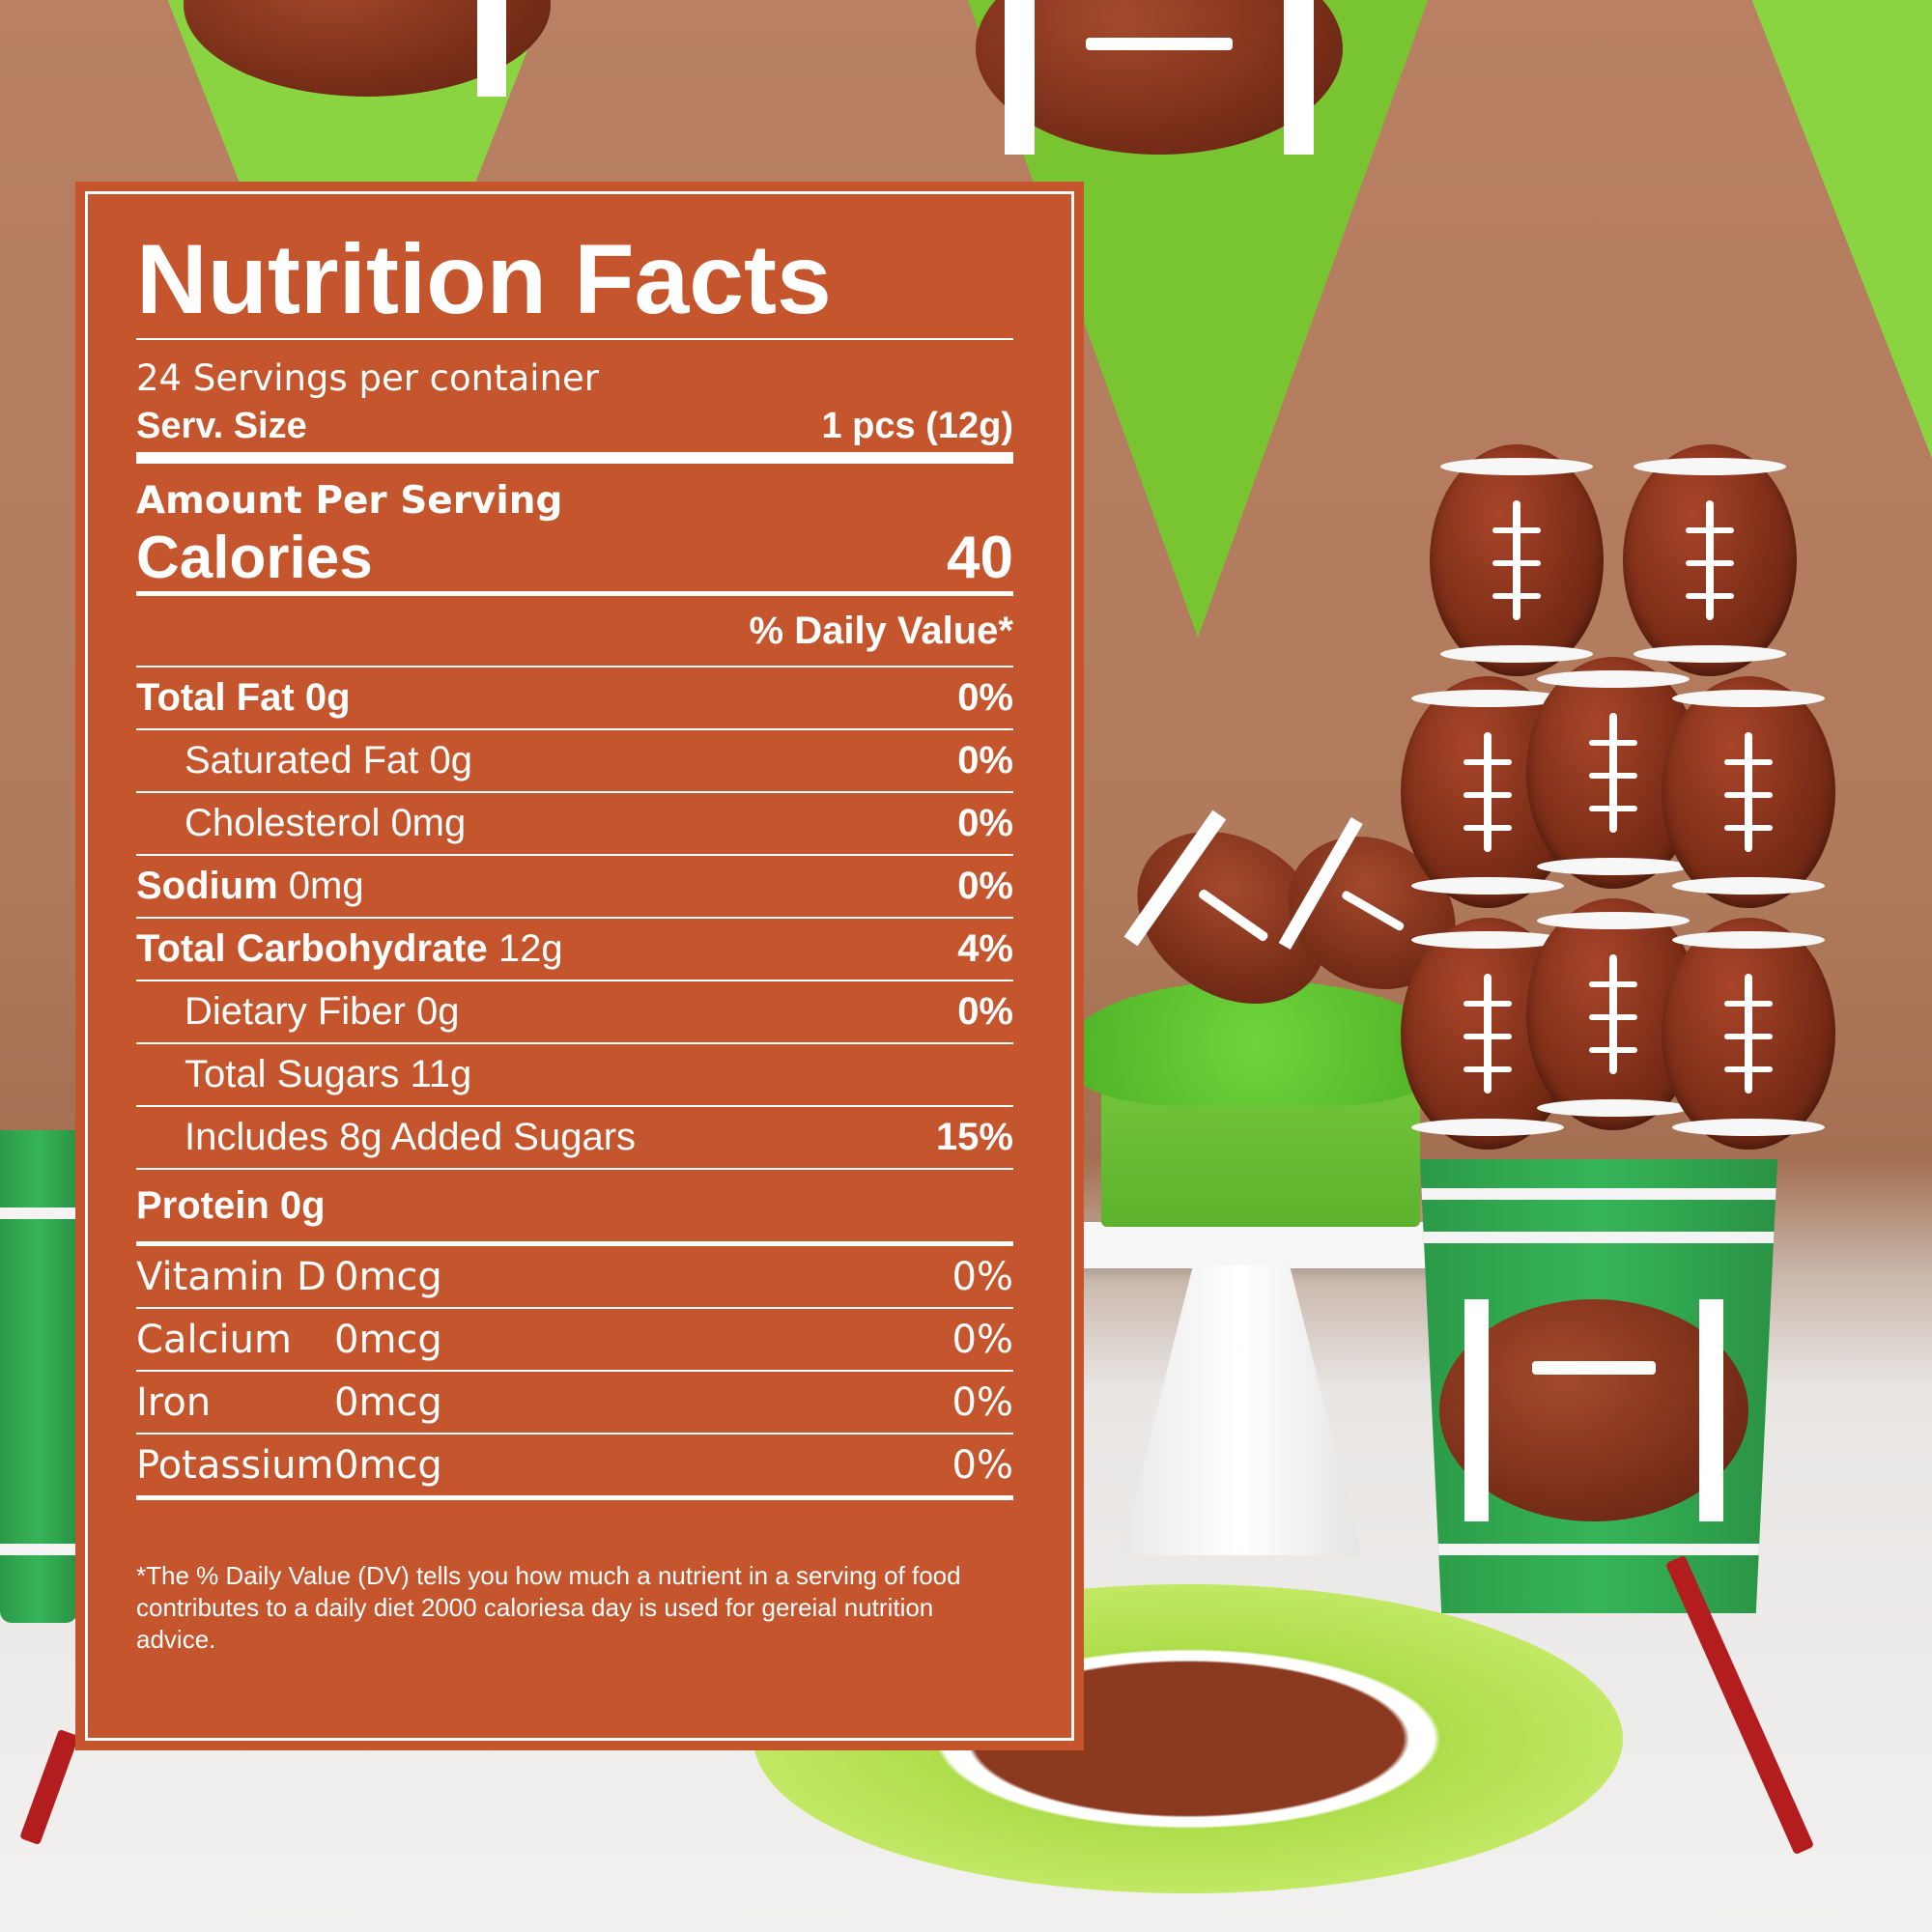 Image resolution: width=1932 pixels, height=1932 pixels. What do you see at coordinates (574, 1402) in the screenshot?
I see `vitamin-row-iron: Iron 0mcg 0%` at bounding box center [574, 1402].